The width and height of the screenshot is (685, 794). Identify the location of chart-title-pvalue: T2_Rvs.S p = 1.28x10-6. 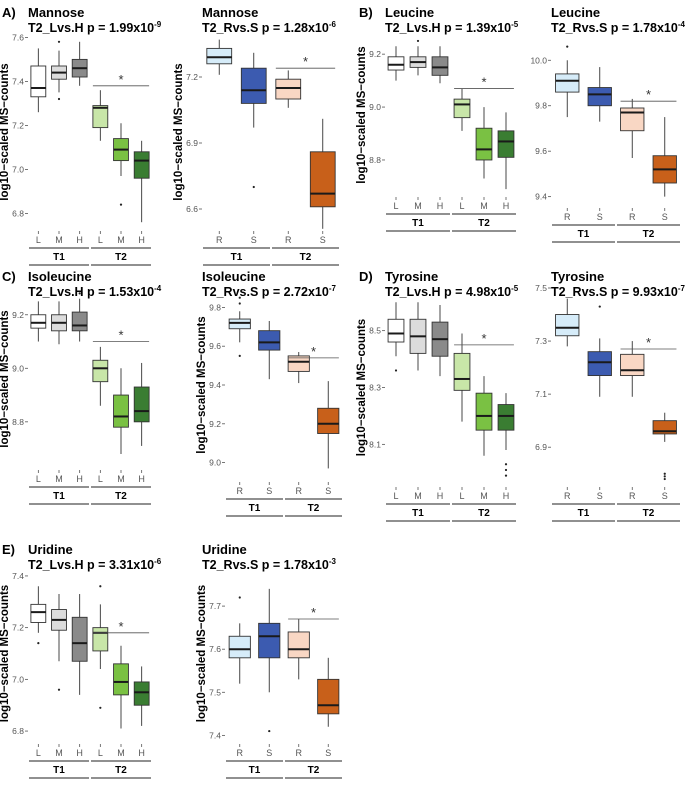
(269, 27).